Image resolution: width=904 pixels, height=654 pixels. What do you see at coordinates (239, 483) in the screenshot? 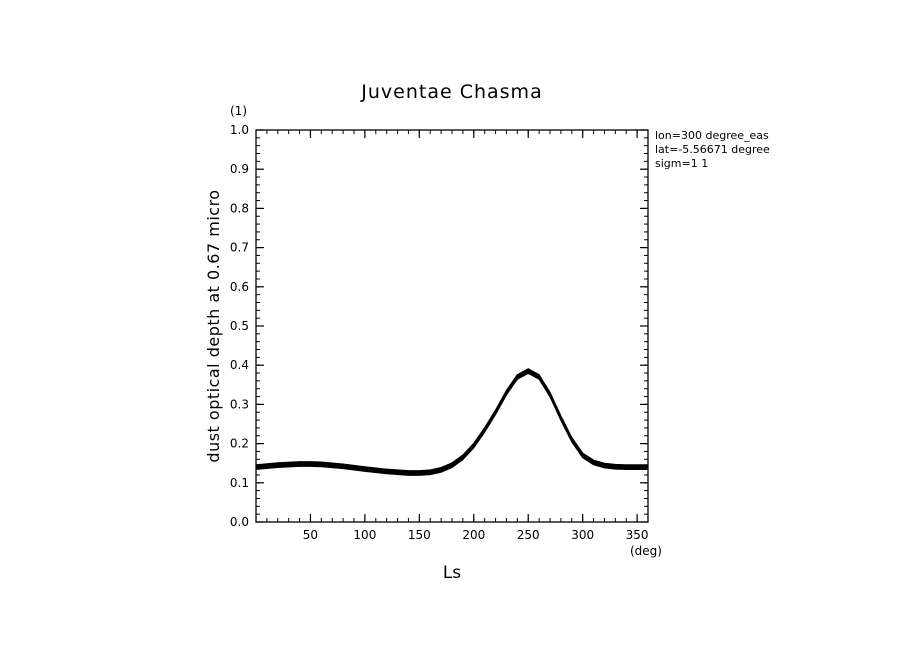
I see `y-tick-label: 0.1` at bounding box center [239, 483].